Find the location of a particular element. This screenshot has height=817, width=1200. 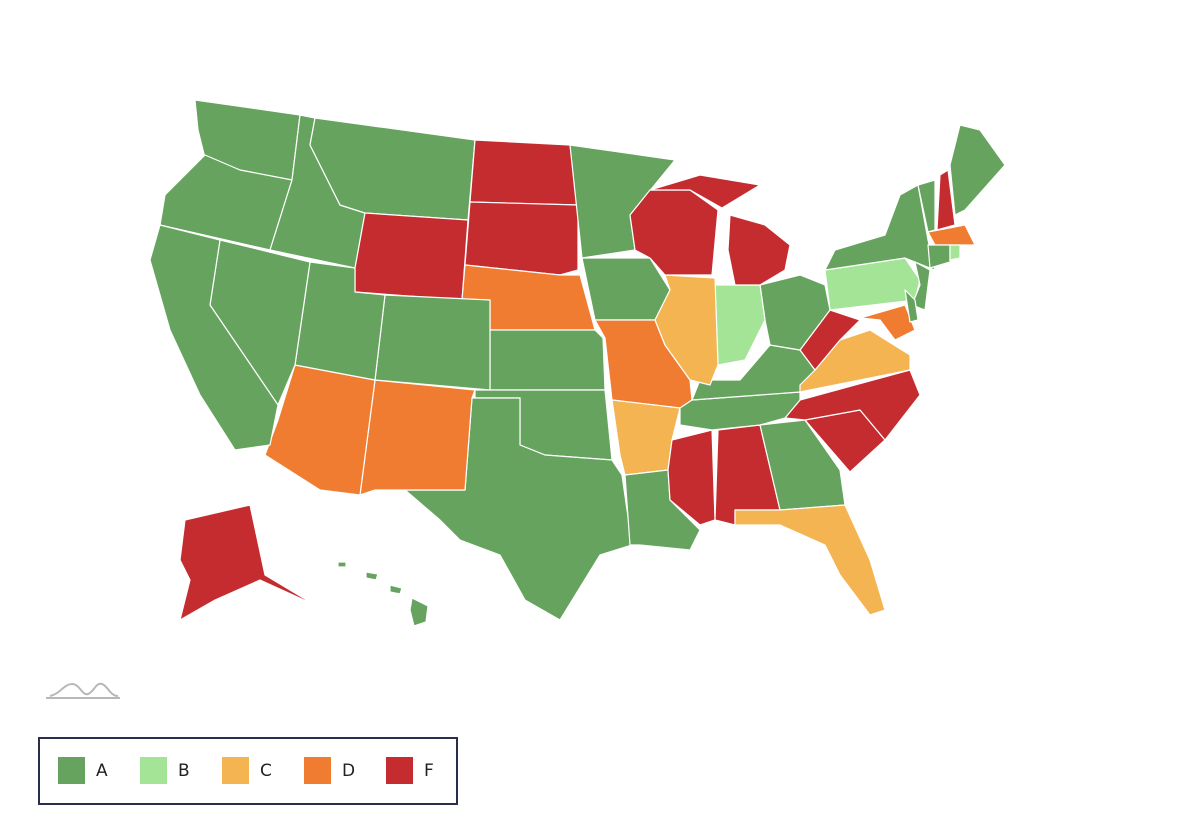

legend-label: D is located at coordinates (348, 771).